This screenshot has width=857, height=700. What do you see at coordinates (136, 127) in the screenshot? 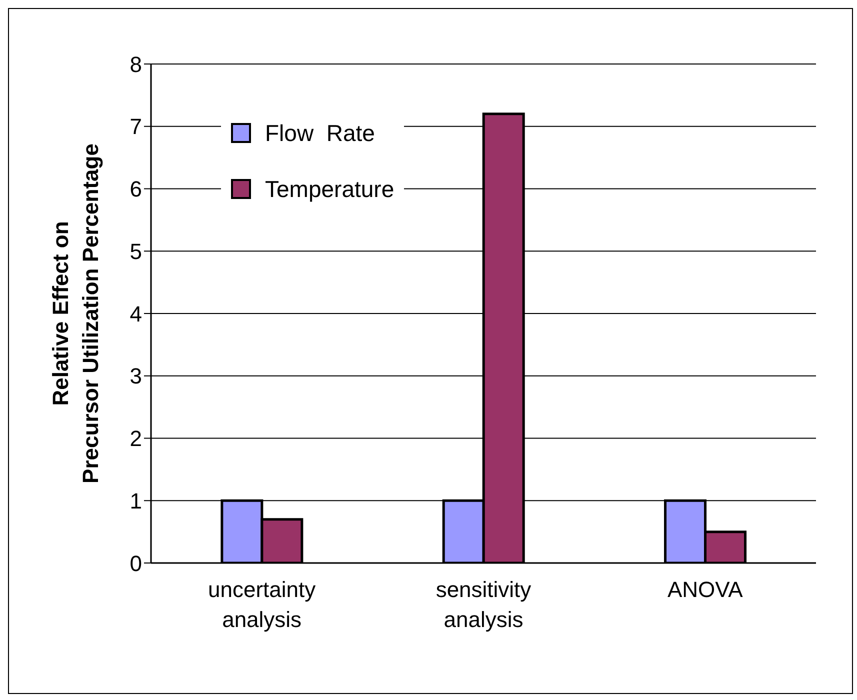
I see `y-tick-label: 7` at bounding box center [136, 127].